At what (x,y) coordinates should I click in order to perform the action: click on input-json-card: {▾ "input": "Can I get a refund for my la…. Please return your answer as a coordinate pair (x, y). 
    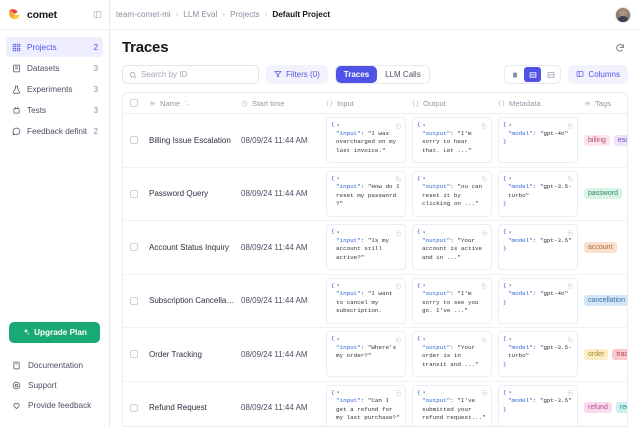
    Looking at the image, I should click on (366, 405).